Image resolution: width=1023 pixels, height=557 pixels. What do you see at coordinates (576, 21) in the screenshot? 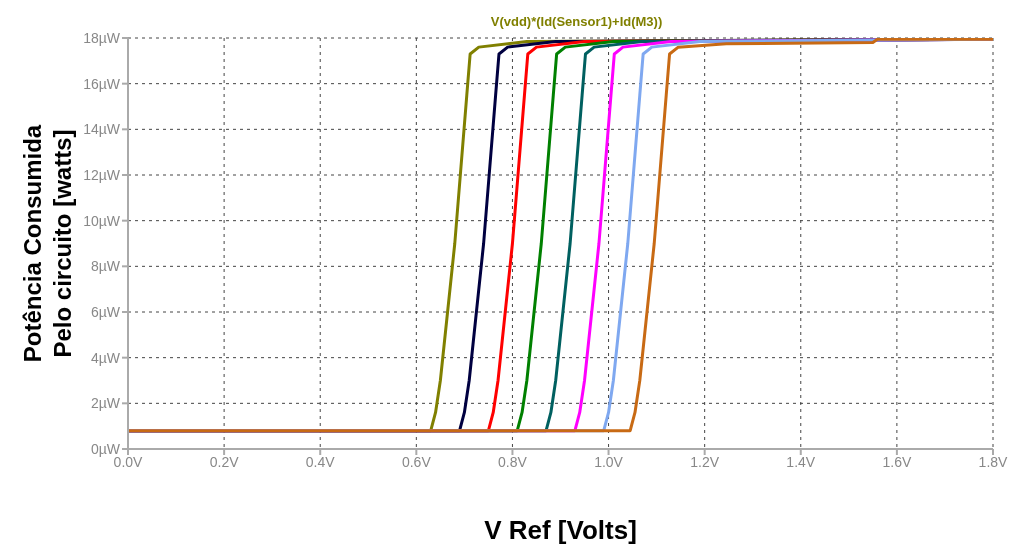
I see `chart-title: V(vdd)*(Id(Sensor1)+Id(M3))` at bounding box center [576, 21].